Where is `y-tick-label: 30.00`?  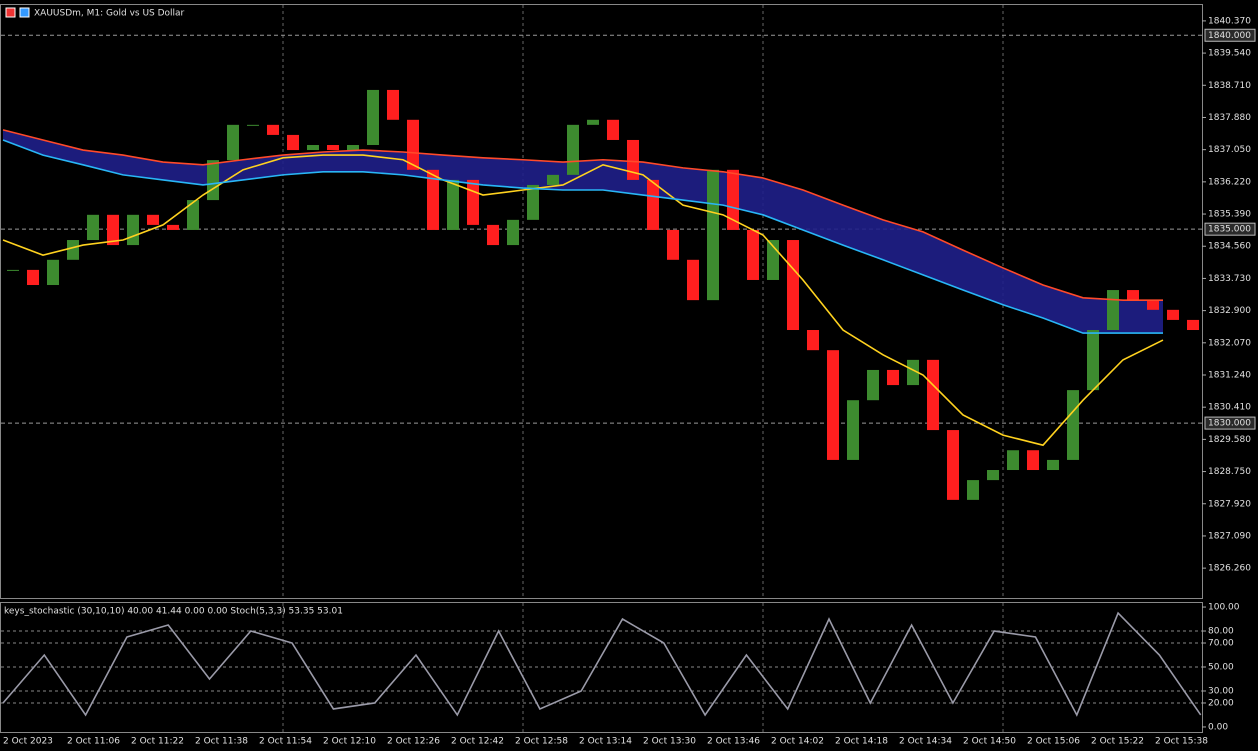 y-tick-label: 30.00 is located at coordinates (1221, 691).